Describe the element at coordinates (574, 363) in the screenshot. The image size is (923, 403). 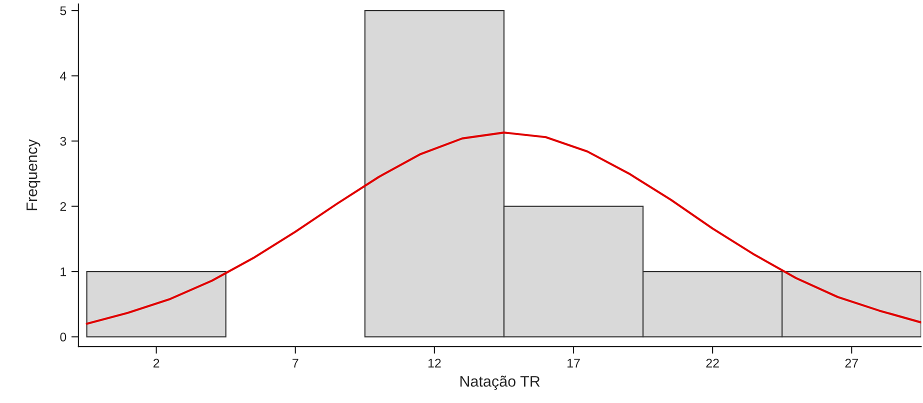
I see `x-tick-label: 17` at that location.